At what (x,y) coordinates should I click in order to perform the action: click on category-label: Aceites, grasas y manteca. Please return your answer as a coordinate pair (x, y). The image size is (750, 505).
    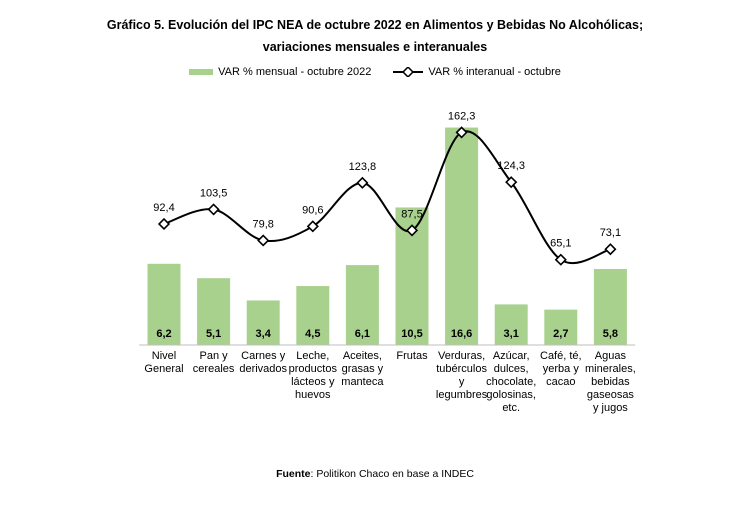
    Looking at the image, I should click on (362, 369).